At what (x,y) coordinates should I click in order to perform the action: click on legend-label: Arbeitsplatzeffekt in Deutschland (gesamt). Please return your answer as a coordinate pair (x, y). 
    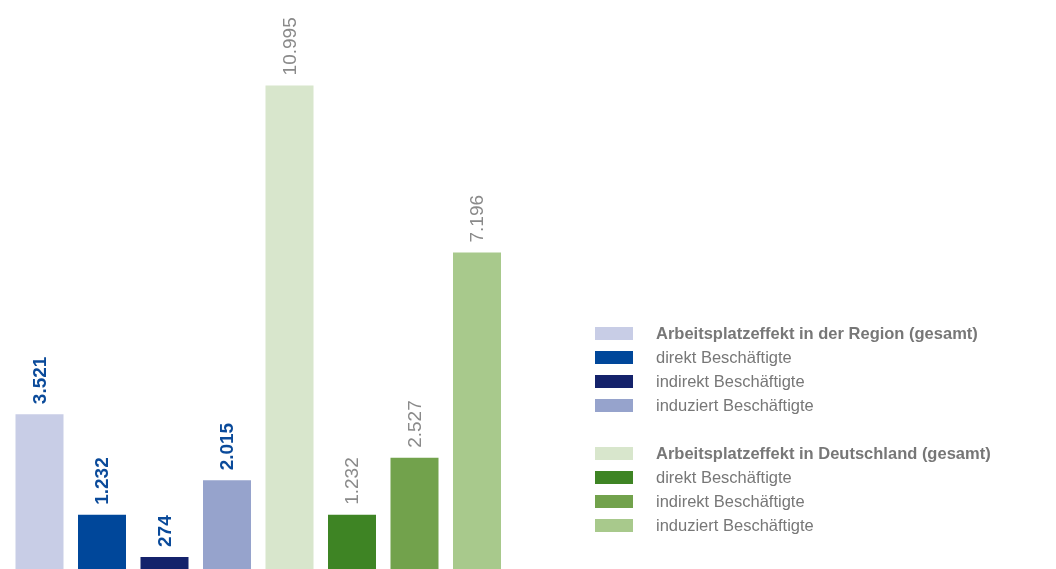
    Looking at the image, I should click on (823, 453).